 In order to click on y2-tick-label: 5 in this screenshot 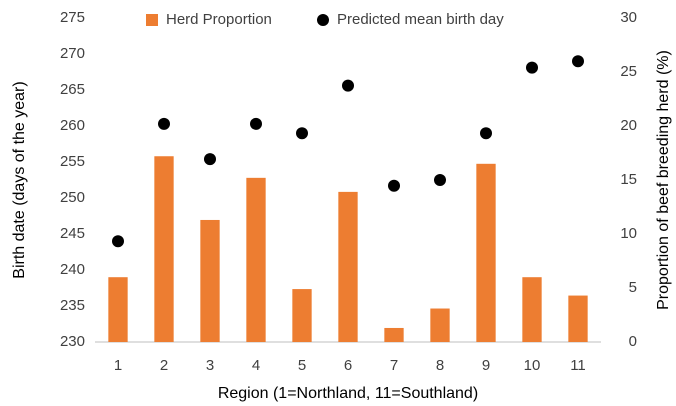, I will do `click(633, 287)`.